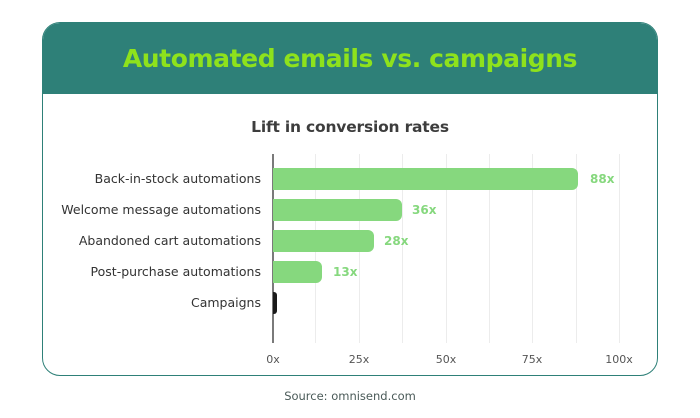 The image size is (700, 418). What do you see at coordinates (602, 179) in the screenshot?
I see `bar-value: 88x` at bounding box center [602, 179].